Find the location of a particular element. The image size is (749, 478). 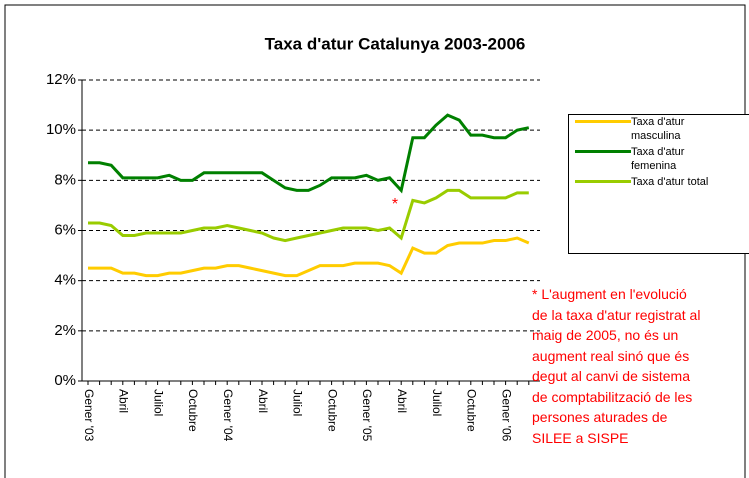

legend-item: Taxa d'atur total is located at coordinates (659, 190).